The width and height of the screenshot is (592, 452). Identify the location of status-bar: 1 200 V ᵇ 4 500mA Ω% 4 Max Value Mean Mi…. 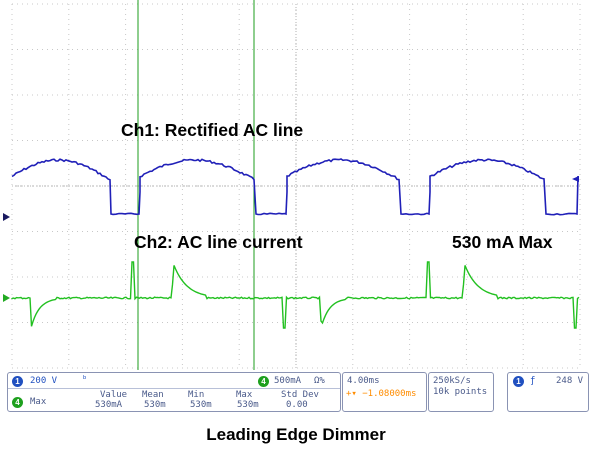
(298, 392).